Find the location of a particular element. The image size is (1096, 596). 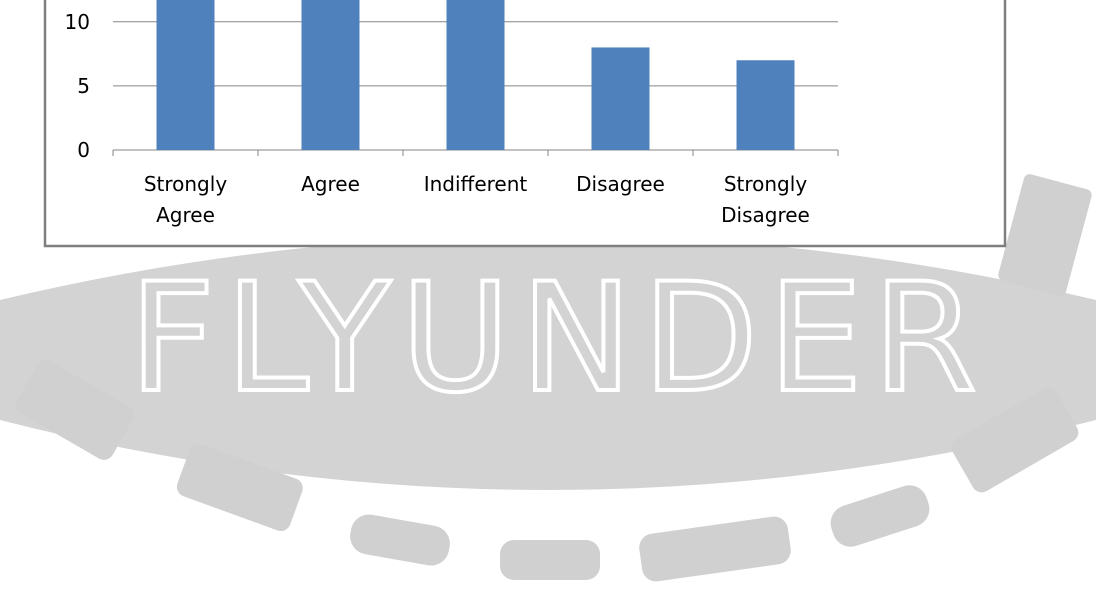

x-tick-label: Disagree is located at coordinates (620, 184).